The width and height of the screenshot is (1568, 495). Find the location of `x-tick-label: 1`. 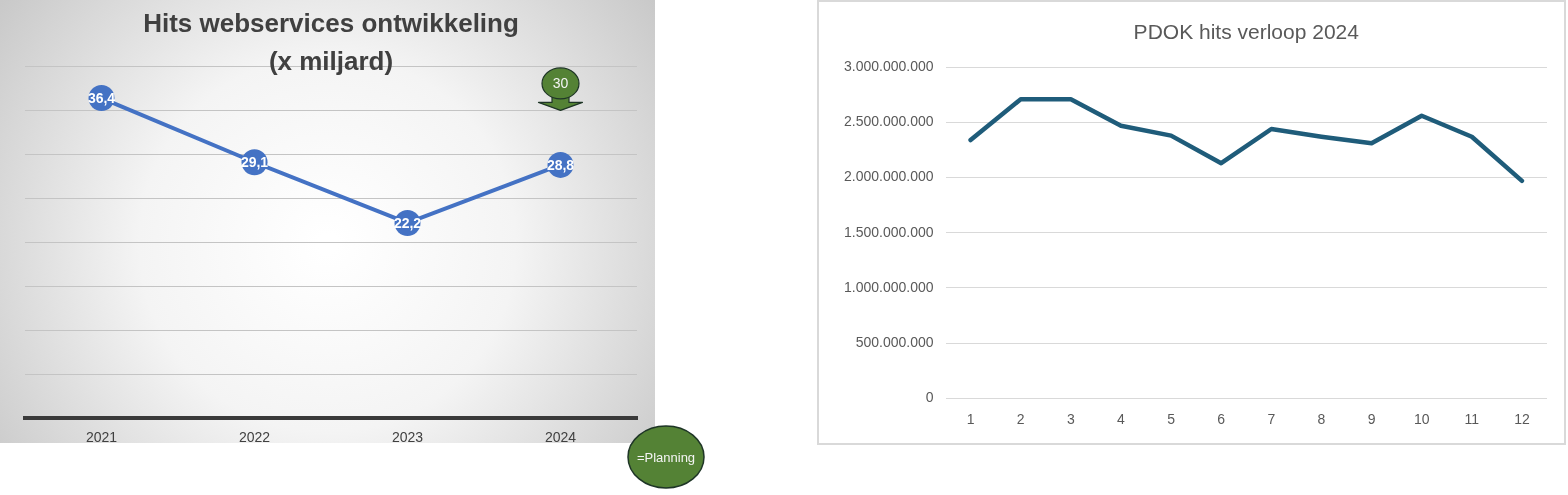

x-tick-label: 1 is located at coordinates (970, 419).